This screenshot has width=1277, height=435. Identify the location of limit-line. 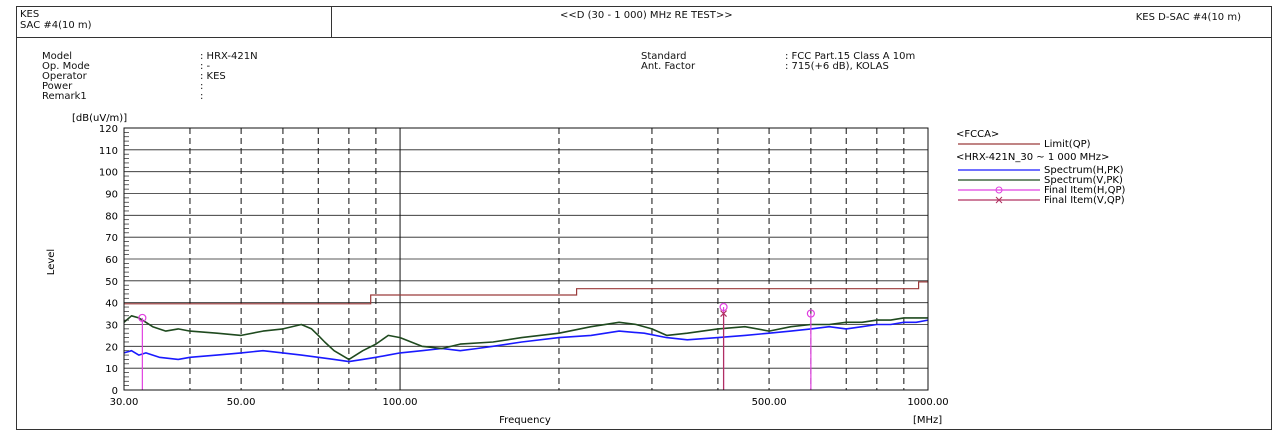
(526, 293).